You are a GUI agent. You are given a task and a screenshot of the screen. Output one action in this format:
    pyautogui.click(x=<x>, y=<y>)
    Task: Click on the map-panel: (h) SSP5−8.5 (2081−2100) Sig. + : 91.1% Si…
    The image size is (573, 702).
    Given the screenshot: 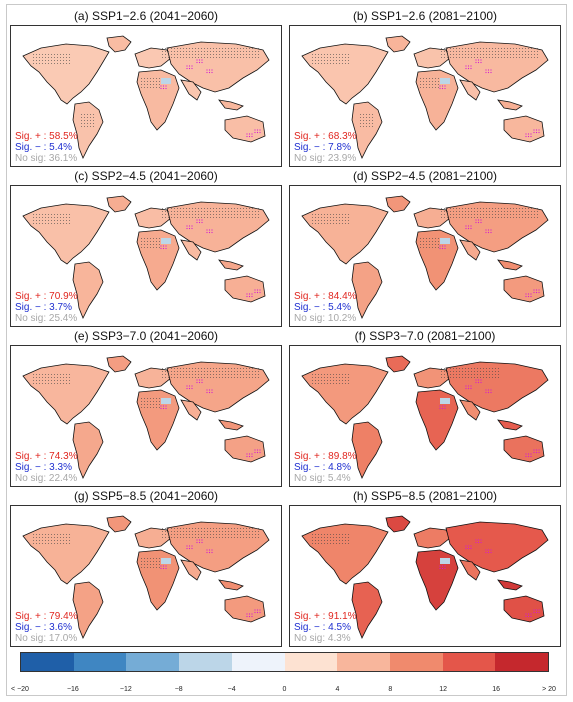 What is the action you would take?
    pyautogui.click(x=425, y=567)
    